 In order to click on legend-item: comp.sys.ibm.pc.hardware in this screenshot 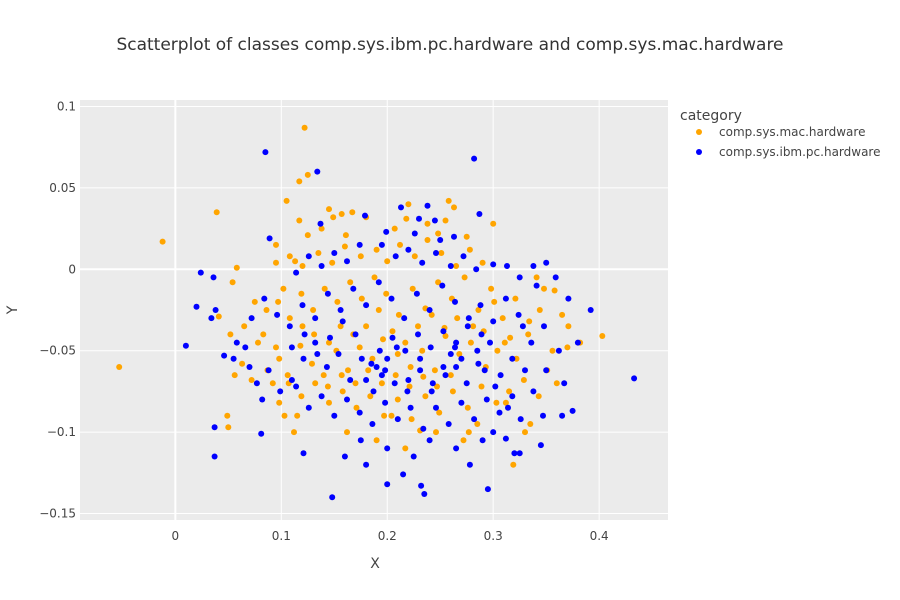, I will do `click(788, 152)`.